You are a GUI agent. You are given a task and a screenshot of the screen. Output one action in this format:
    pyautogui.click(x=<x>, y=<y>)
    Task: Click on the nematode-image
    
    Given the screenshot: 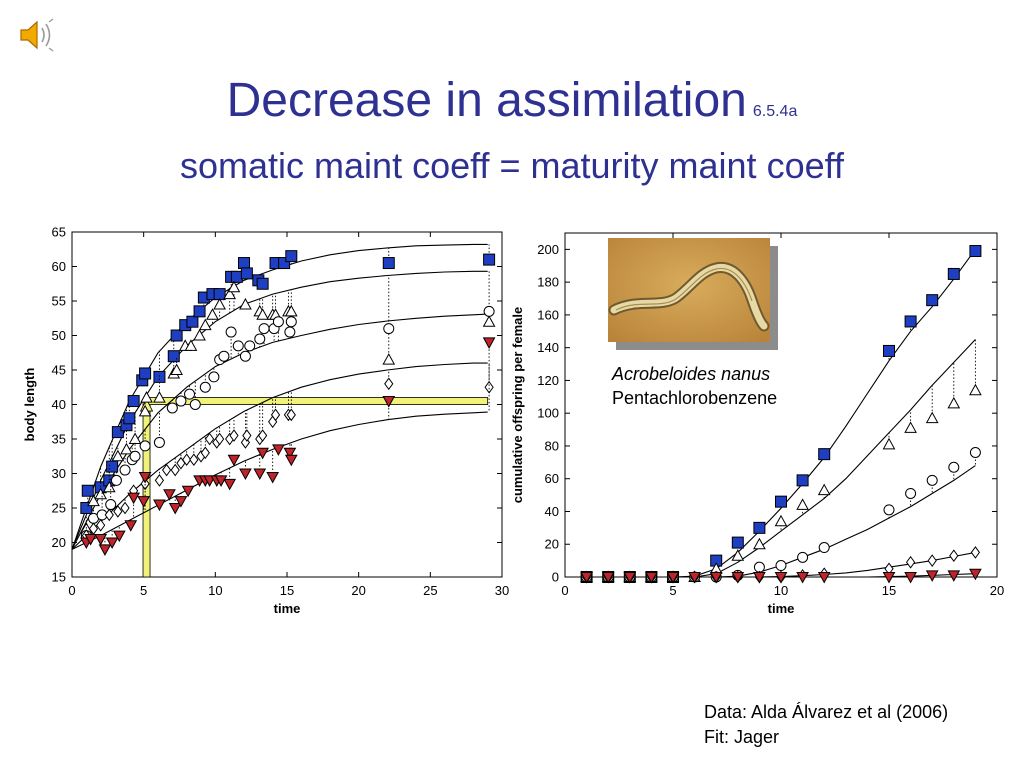 What is the action you would take?
    pyautogui.click(x=689, y=290)
    